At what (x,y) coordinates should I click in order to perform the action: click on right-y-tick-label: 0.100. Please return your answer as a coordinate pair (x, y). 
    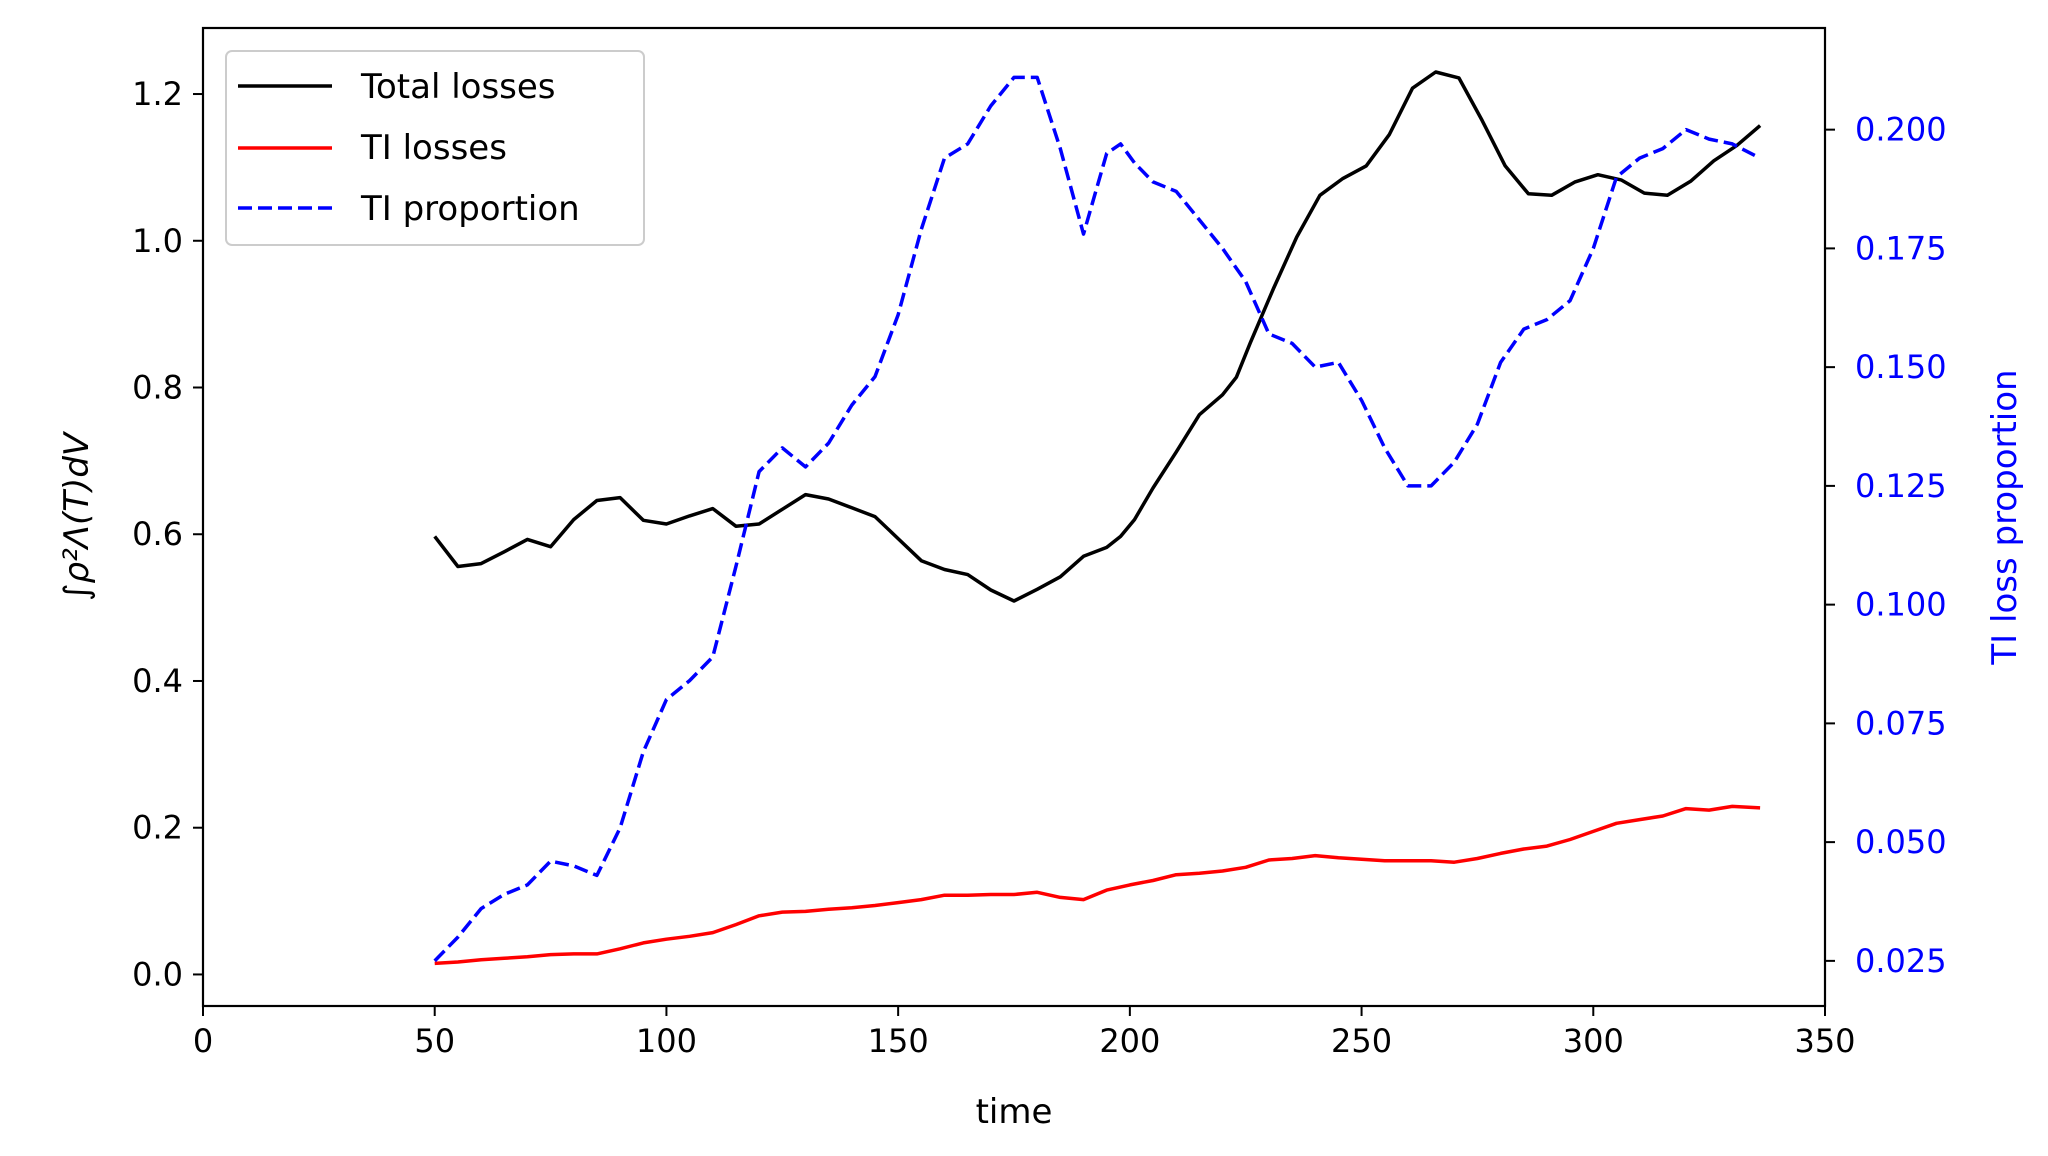
    Looking at the image, I should click on (1901, 605).